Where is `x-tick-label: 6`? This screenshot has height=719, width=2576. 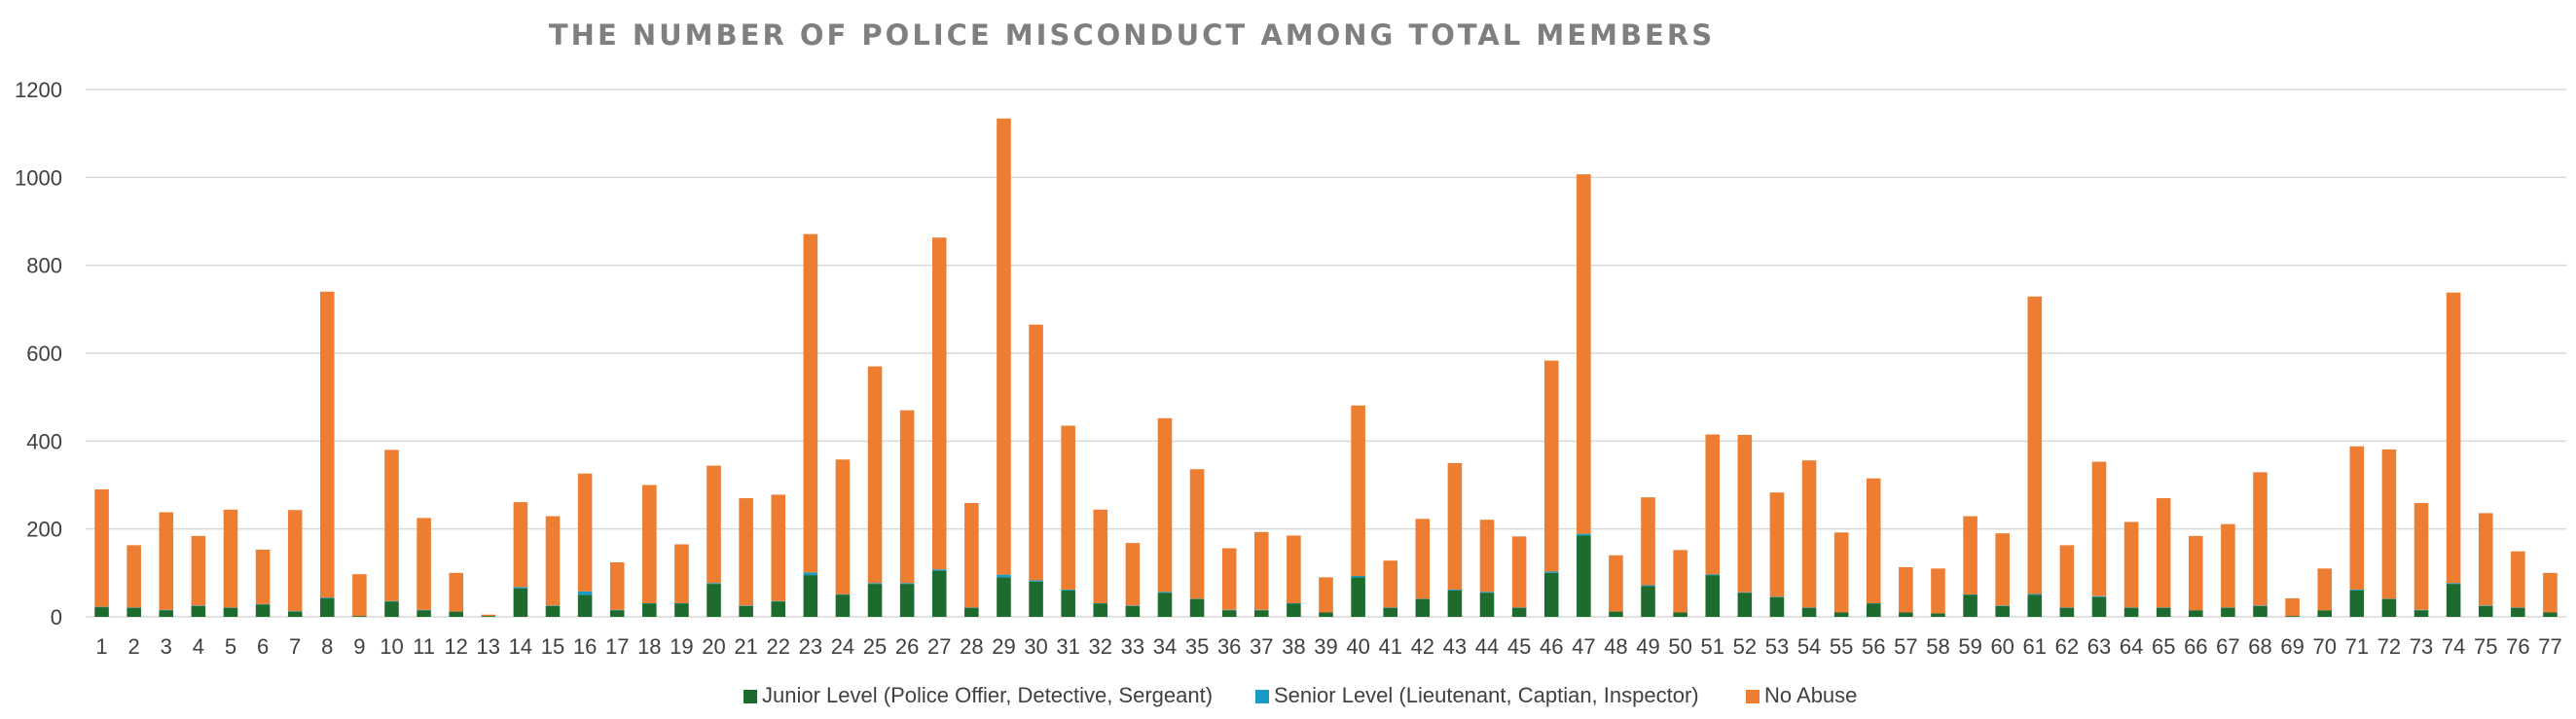
x-tick-label: 6 is located at coordinates (263, 646).